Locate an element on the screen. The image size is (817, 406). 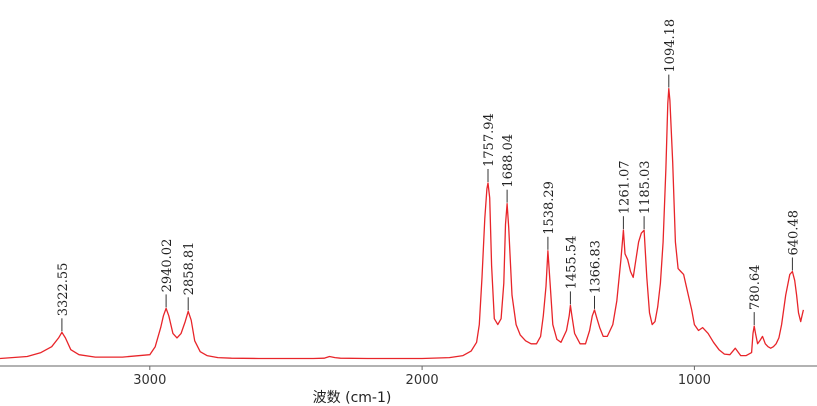
x-axis-ticks: 3000 2000 1000 is located at coordinates (422, 377).